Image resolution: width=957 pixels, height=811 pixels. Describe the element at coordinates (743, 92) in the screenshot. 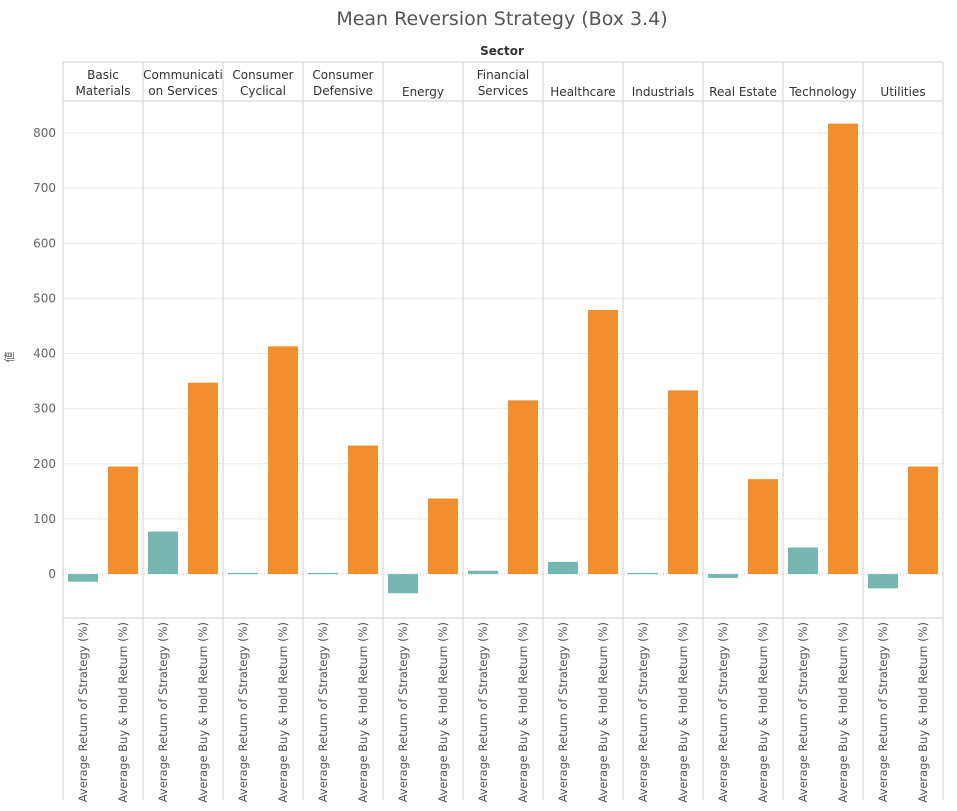

I see `category-label-8: Real Estate` at that location.